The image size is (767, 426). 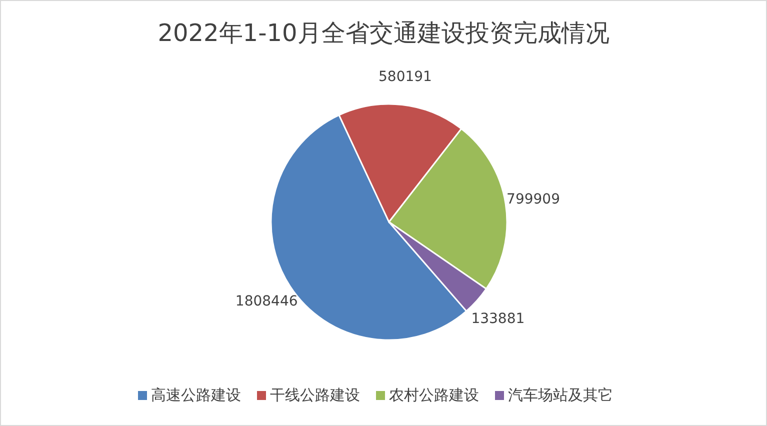 What do you see at coordinates (560, 395) in the screenshot?
I see `legend-label: 汽车场站及其它` at bounding box center [560, 395].